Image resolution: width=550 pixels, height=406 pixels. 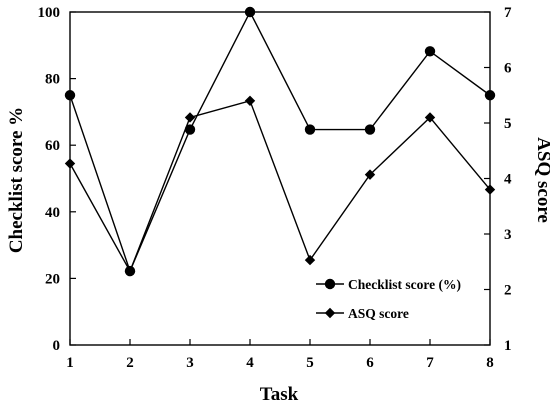 I want to click on y-right-tick-label: 7, so click(x=508, y=13).